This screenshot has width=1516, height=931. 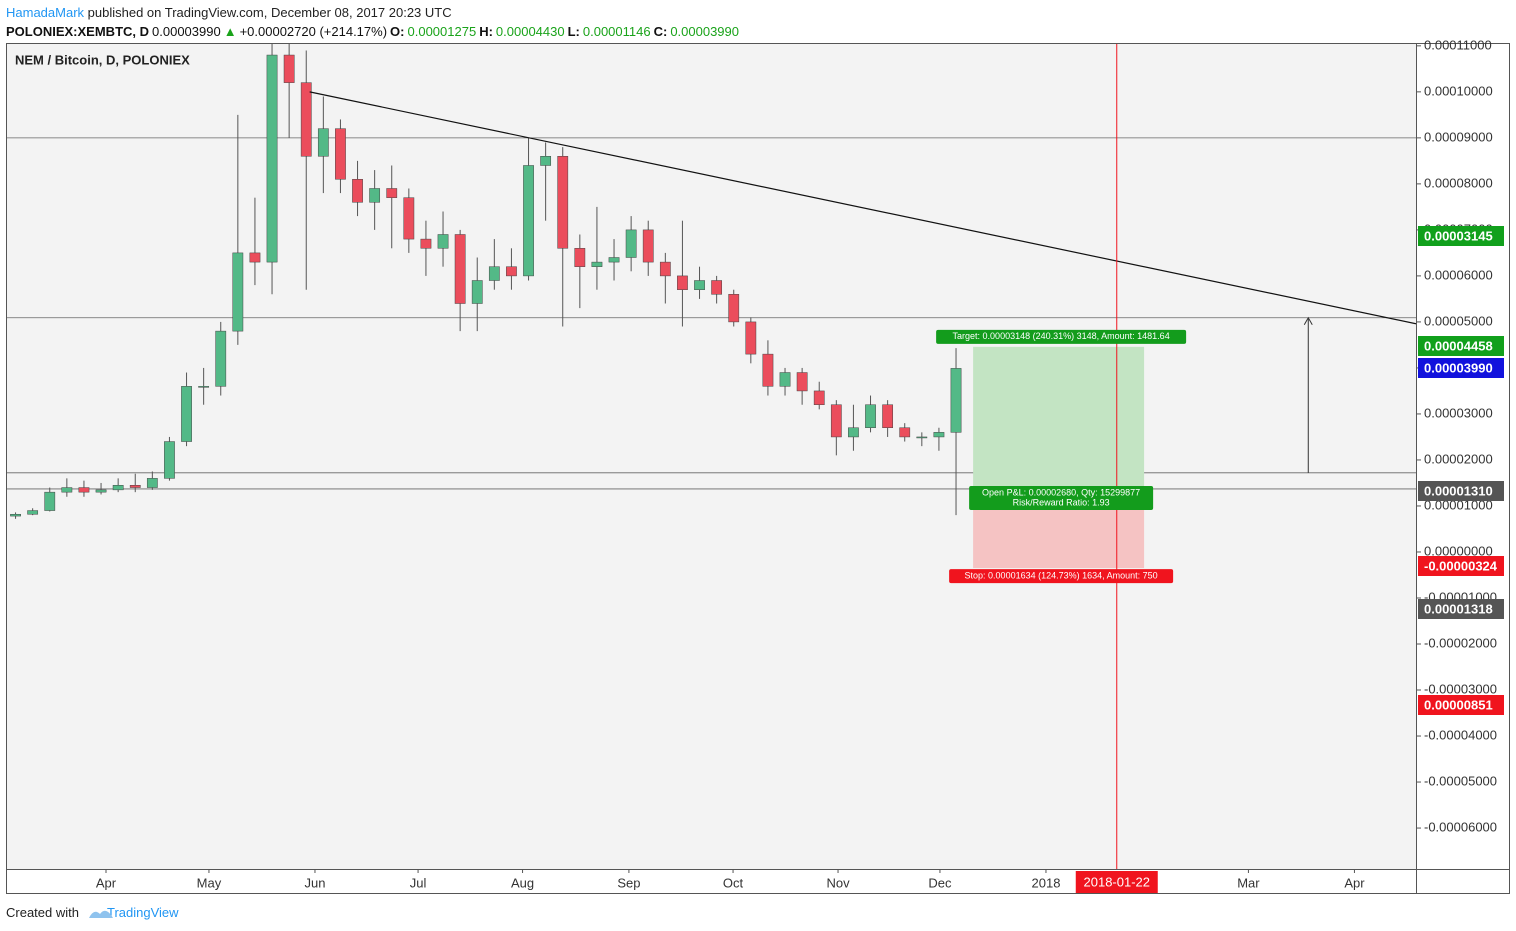 I want to click on x-tick-label: Oct, so click(x=733, y=882).